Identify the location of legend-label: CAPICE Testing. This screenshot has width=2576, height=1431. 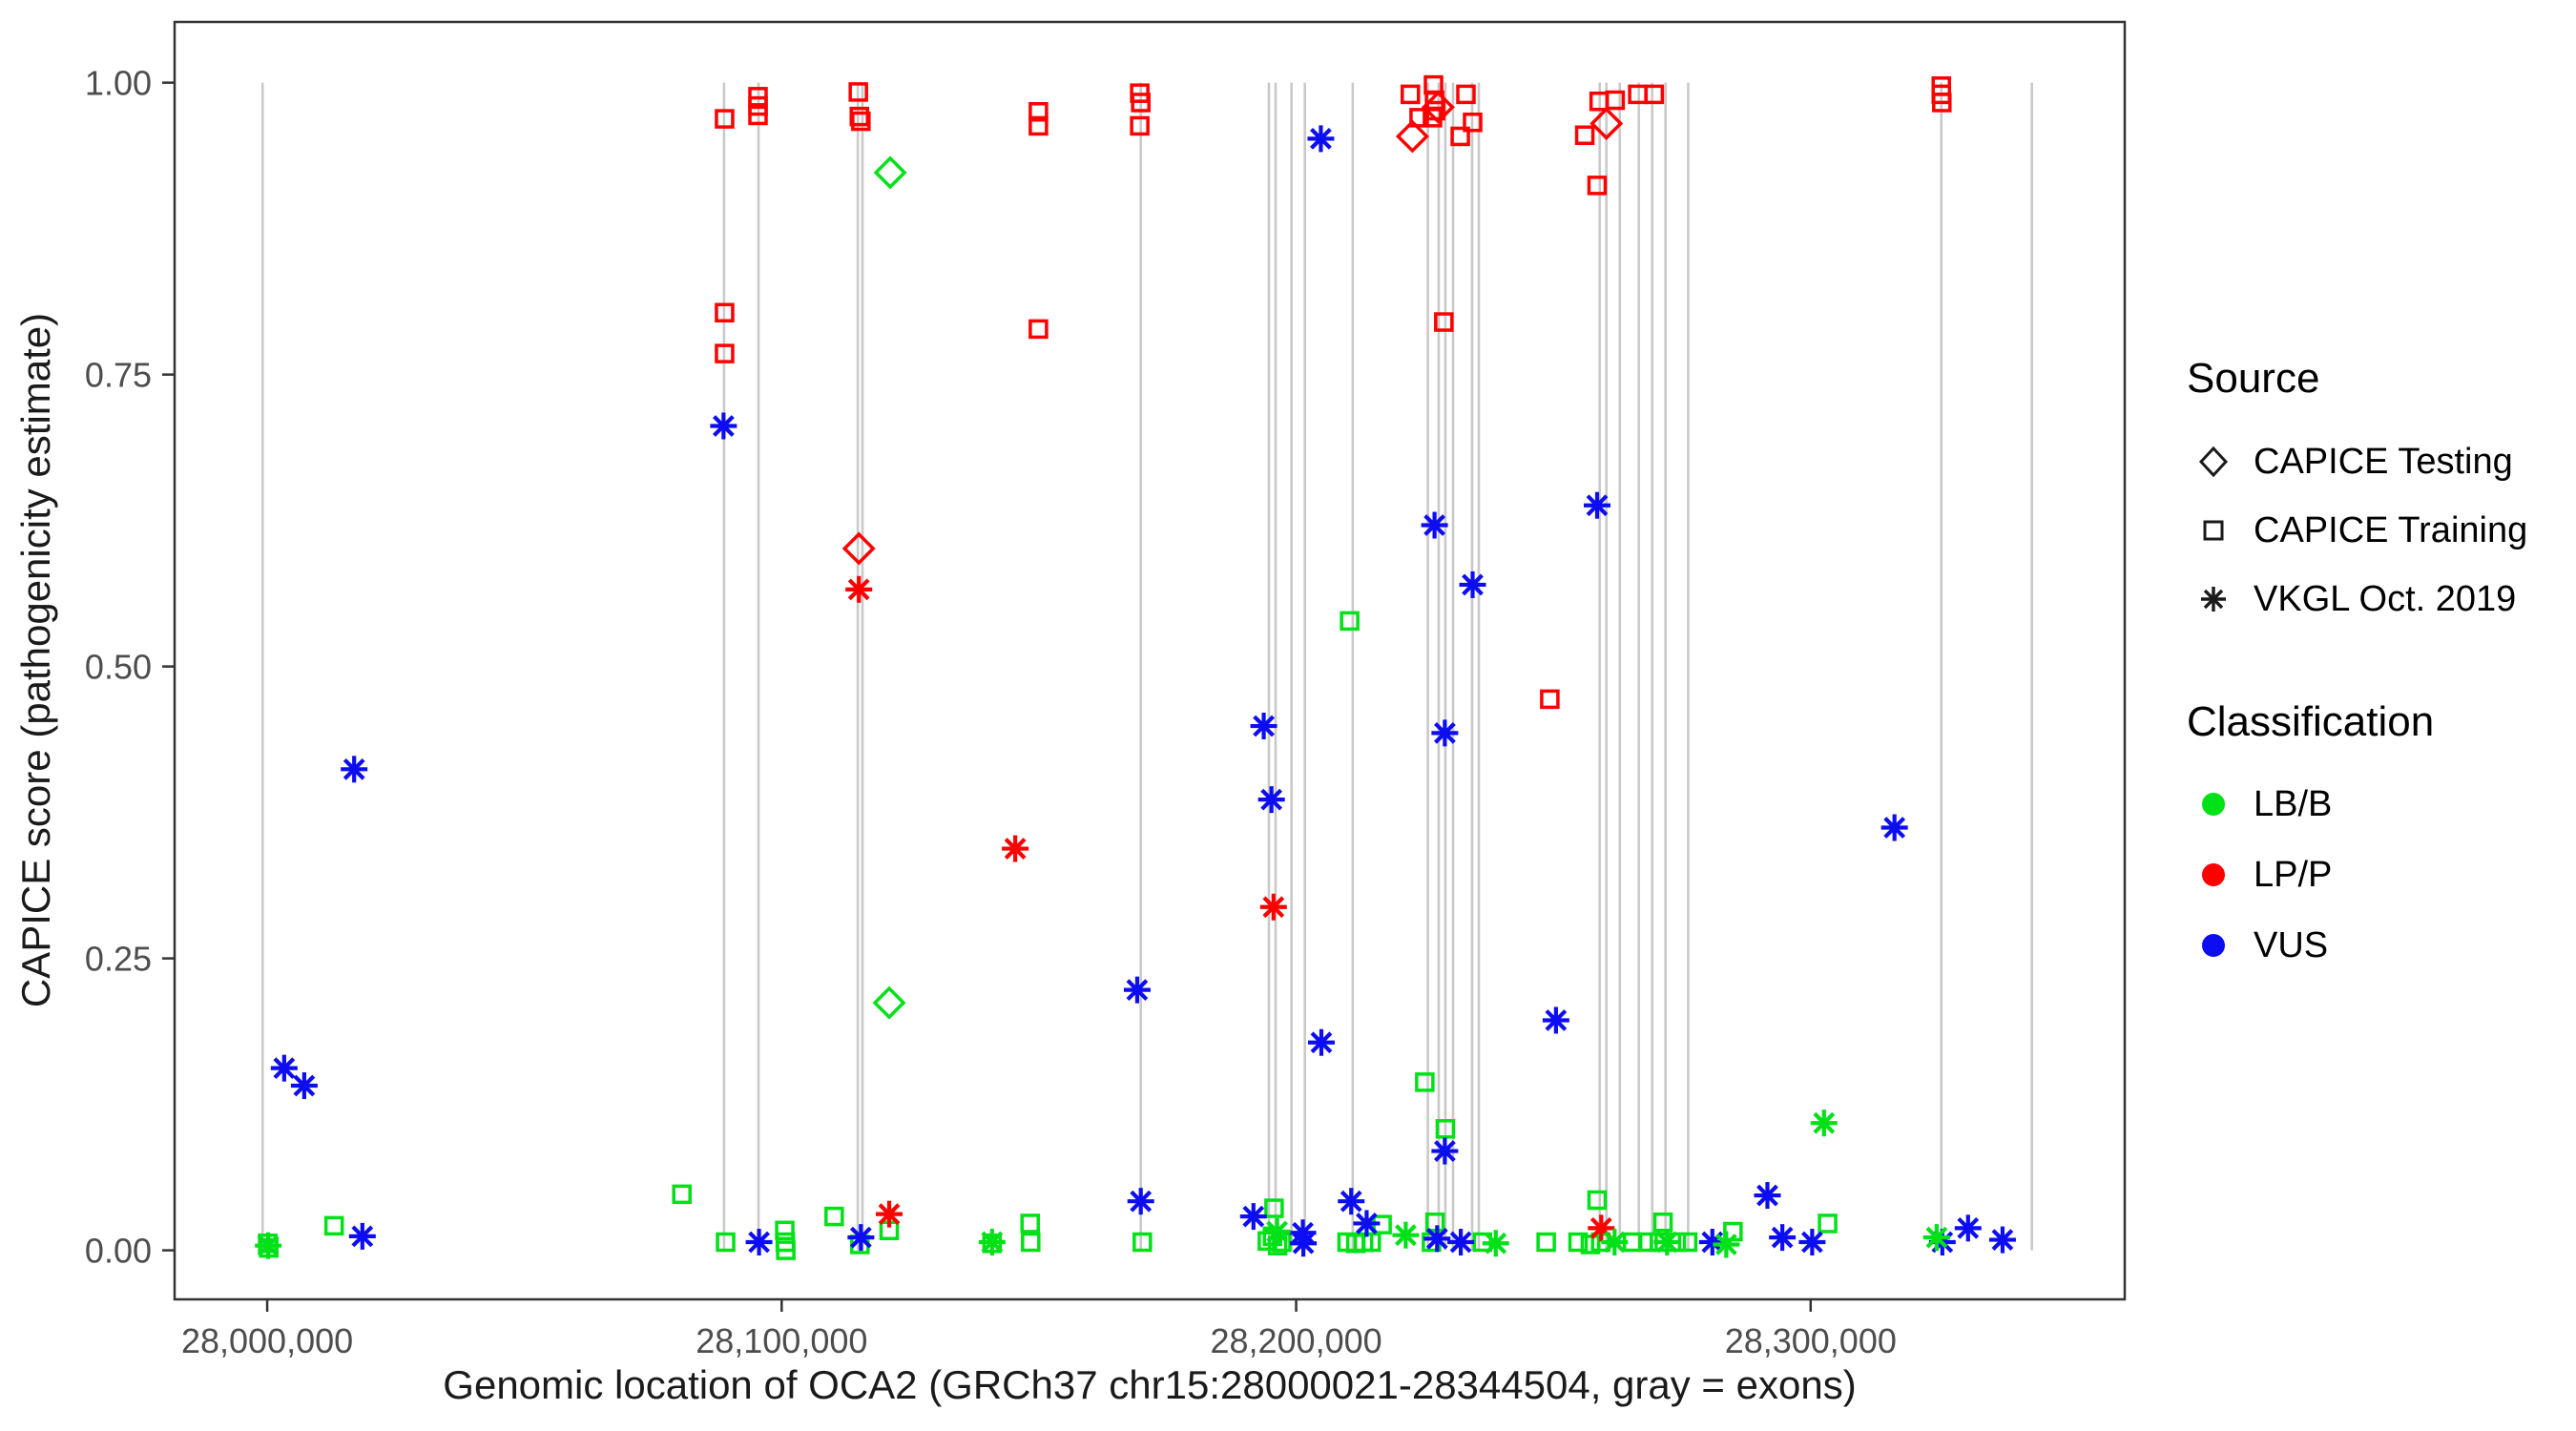
(2383, 461).